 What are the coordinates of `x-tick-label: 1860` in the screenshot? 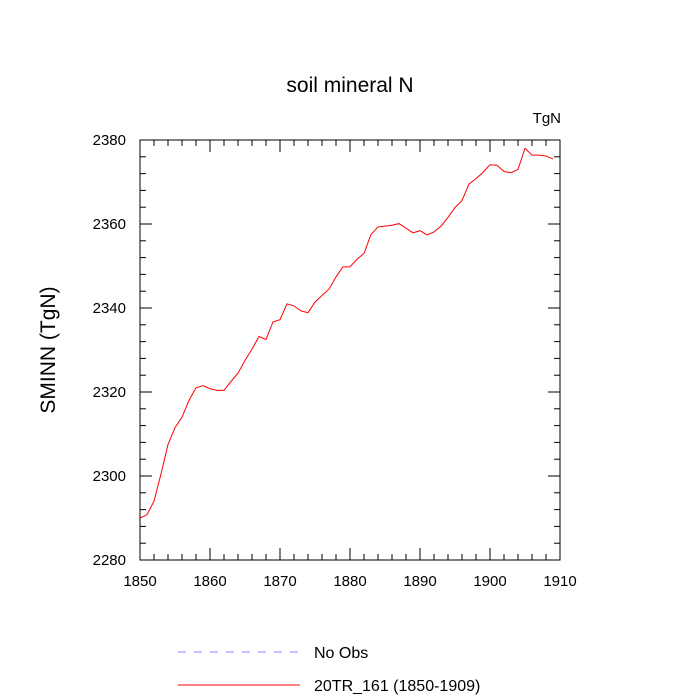 It's located at (209, 581).